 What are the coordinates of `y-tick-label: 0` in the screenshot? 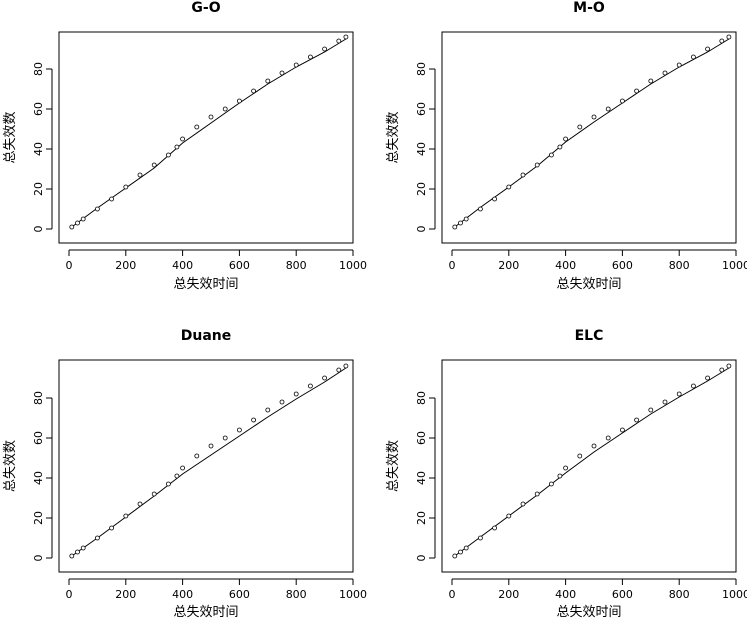 It's located at (38, 558).